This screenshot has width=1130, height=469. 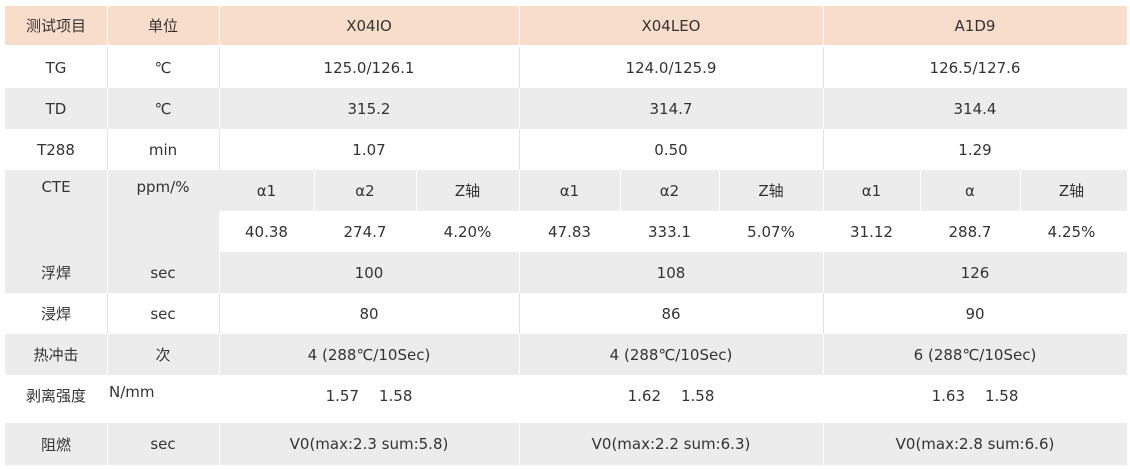 What do you see at coordinates (671, 272) in the screenshot?
I see `cell-value: 108` at bounding box center [671, 272].